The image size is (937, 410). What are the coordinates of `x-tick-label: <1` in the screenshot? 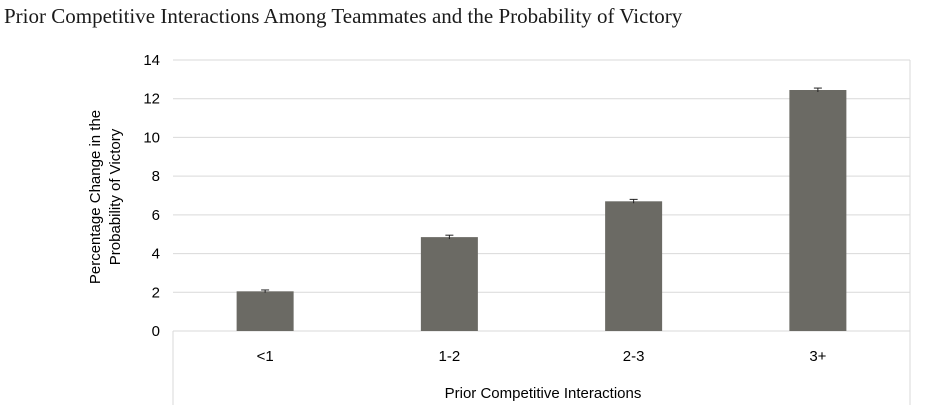 It's located at (265, 356).